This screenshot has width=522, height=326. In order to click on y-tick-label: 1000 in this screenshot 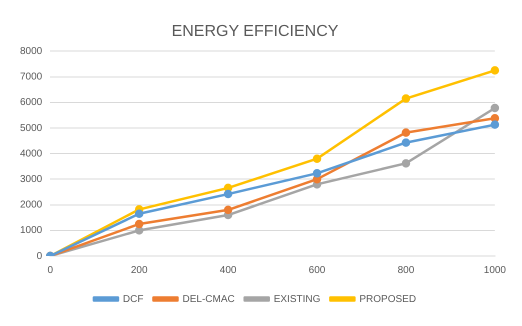, I will do `click(31, 230)`.